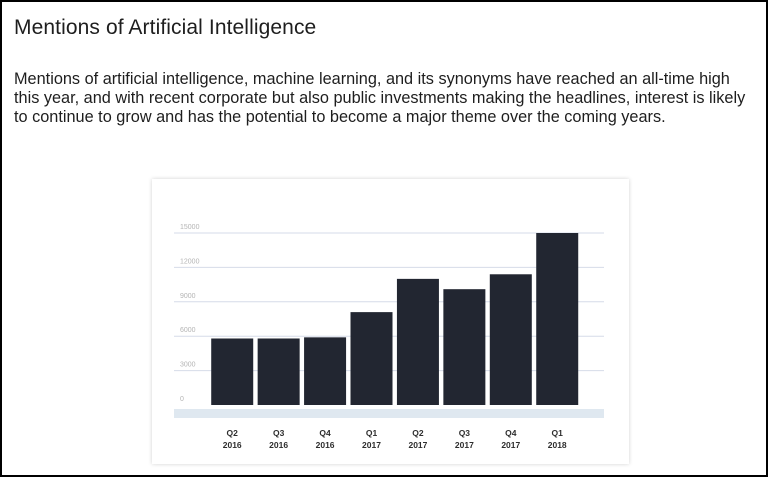 The width and height of the screenshot is (768, 477). What do you see at coordinates (165, 27) in the screenshot?
I see `page-title: Mentions of Artificial Intelligence` at bounding box center [165, 27].